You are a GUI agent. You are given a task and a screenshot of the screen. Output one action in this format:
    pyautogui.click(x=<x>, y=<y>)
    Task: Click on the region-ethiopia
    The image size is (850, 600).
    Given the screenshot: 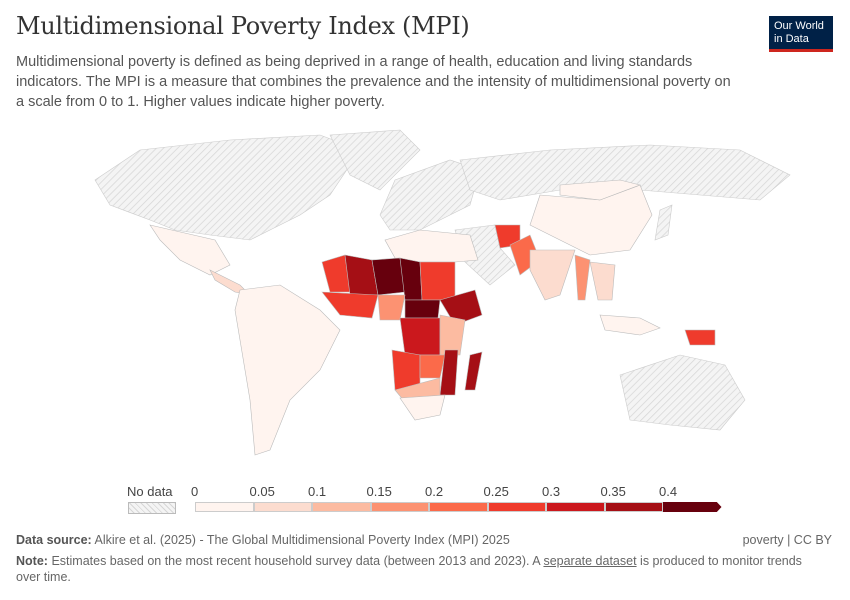 What is the action you would take?
    pyautogui.click(x=461, y=307)
    